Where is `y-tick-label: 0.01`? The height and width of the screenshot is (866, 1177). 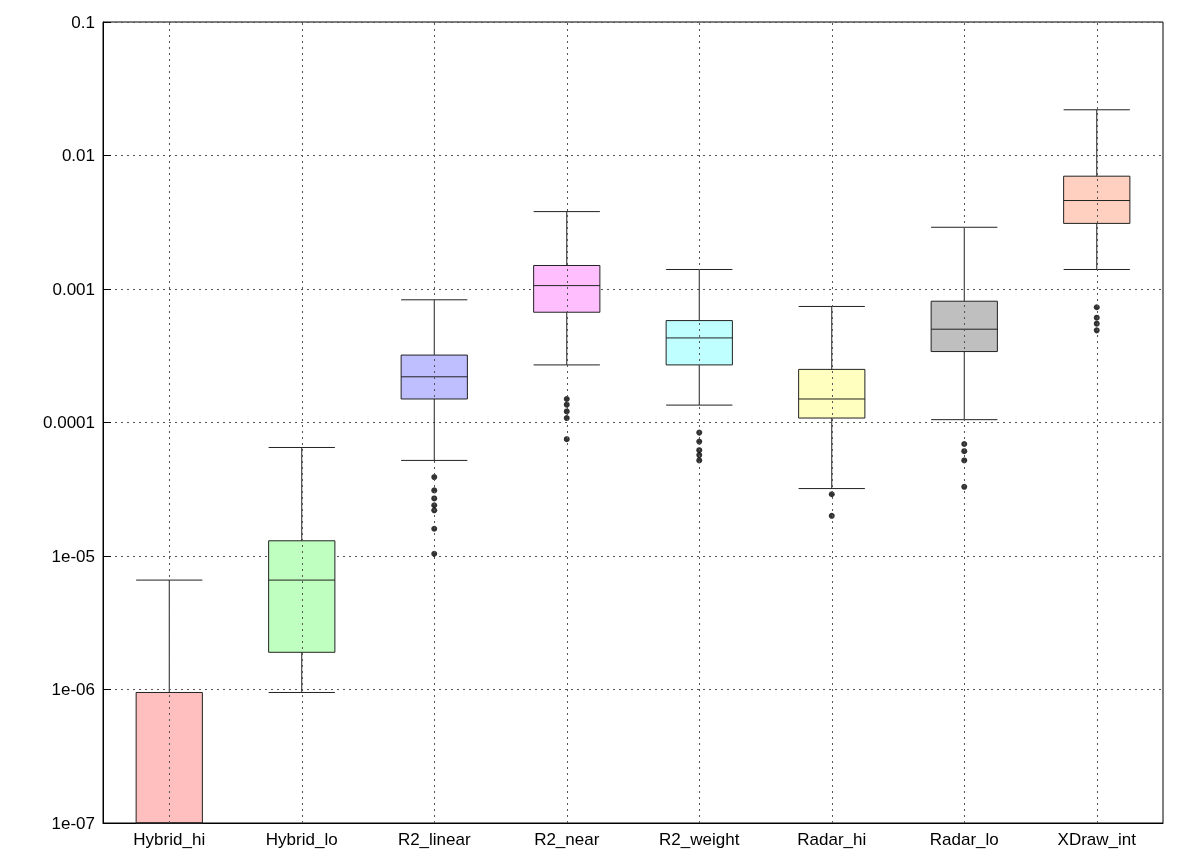
y-tick-label: 0.01 is located at coordinates (78, 155).